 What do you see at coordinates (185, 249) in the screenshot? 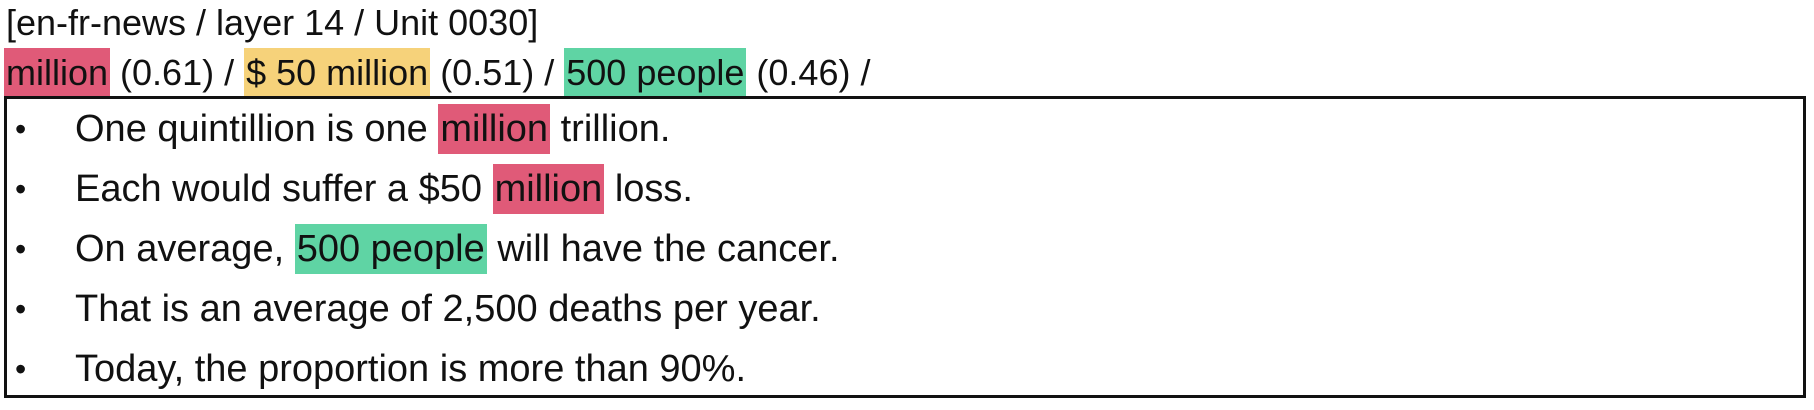
I see `sentence-text: On average,` at bounding box center [185, 249].